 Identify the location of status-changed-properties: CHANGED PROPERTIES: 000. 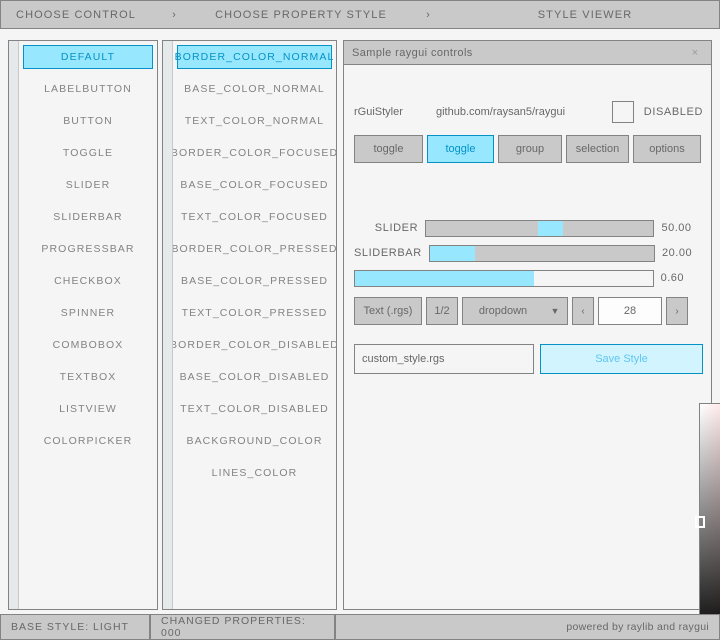
(242, 627).